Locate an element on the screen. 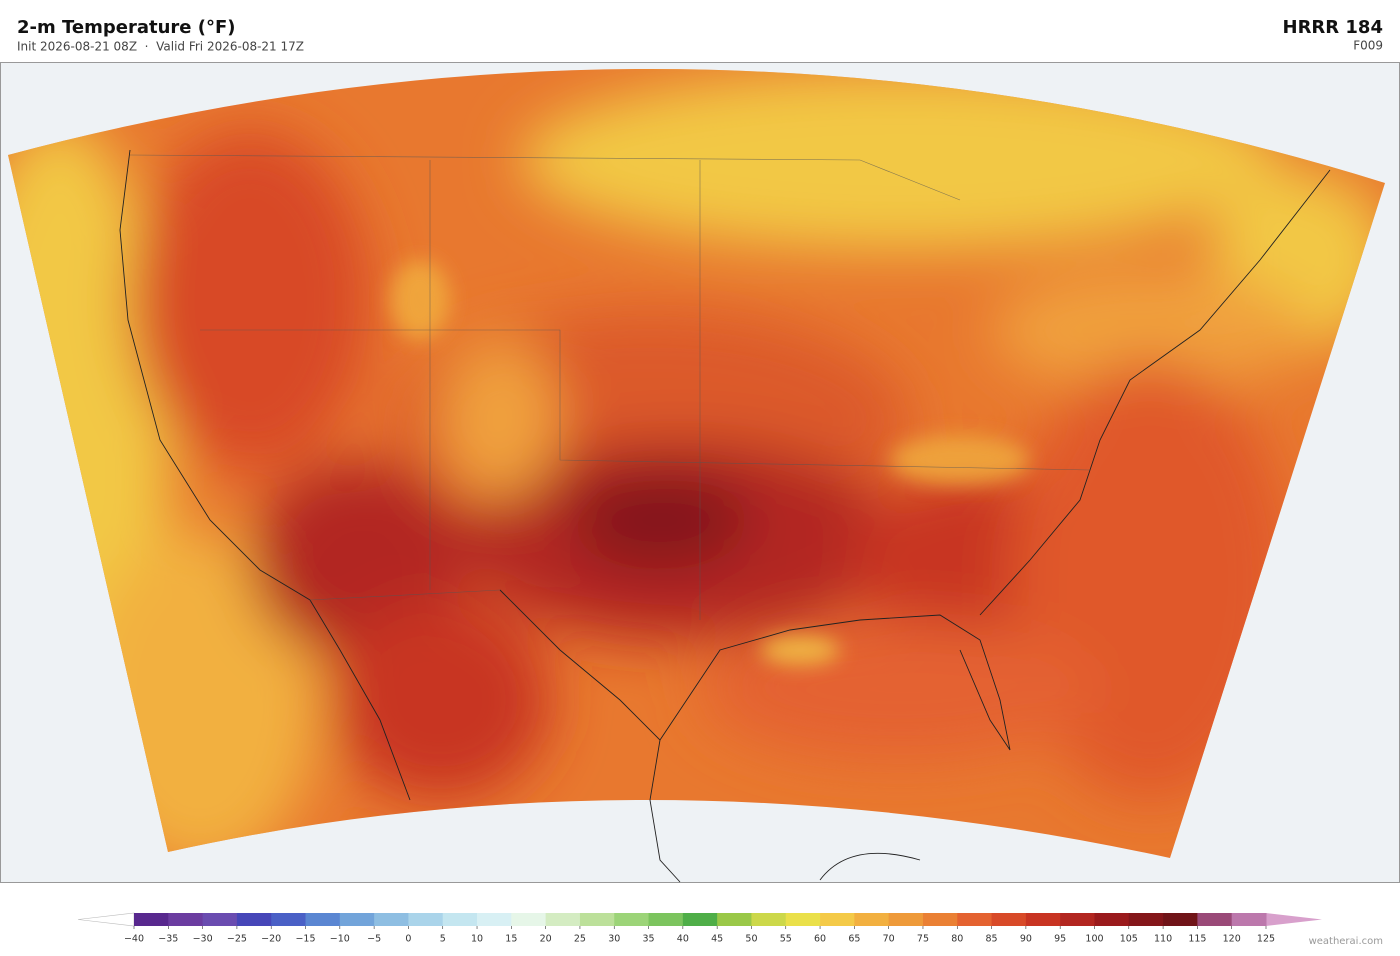 The image size is (1400, 956). colorbar-tick-label: −40 is located at coordinates (134, 939).